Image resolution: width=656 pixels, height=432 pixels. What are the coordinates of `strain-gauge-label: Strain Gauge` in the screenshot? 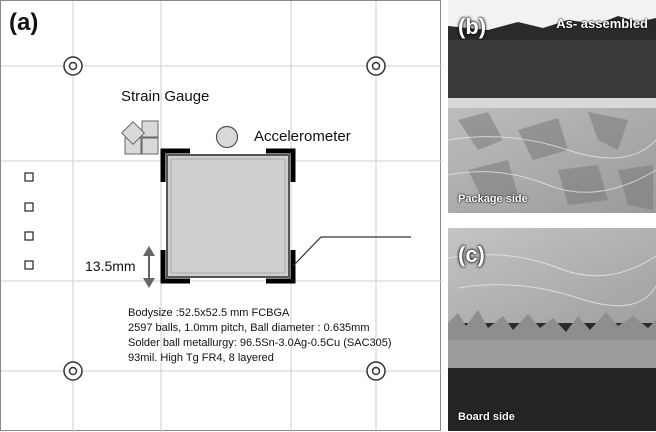 It's located at (165, 96).